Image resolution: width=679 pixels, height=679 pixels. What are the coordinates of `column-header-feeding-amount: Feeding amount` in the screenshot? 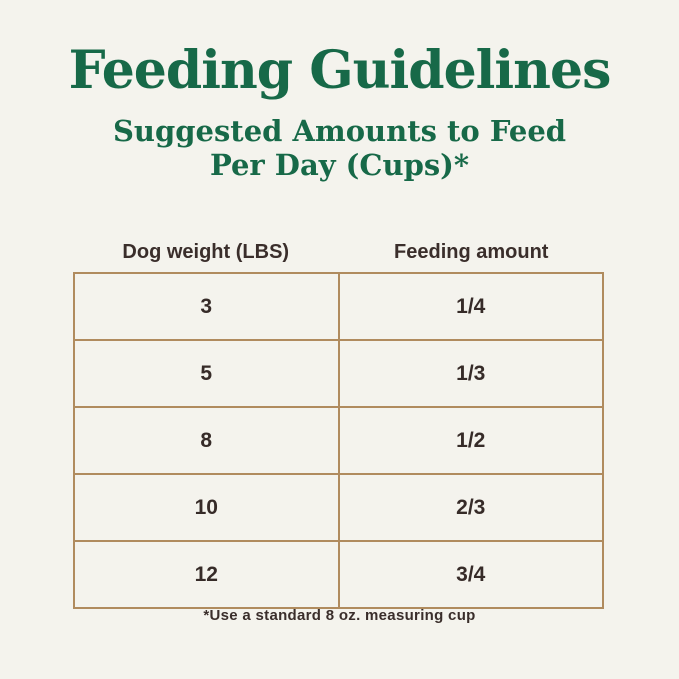 It's located at (471, 252).